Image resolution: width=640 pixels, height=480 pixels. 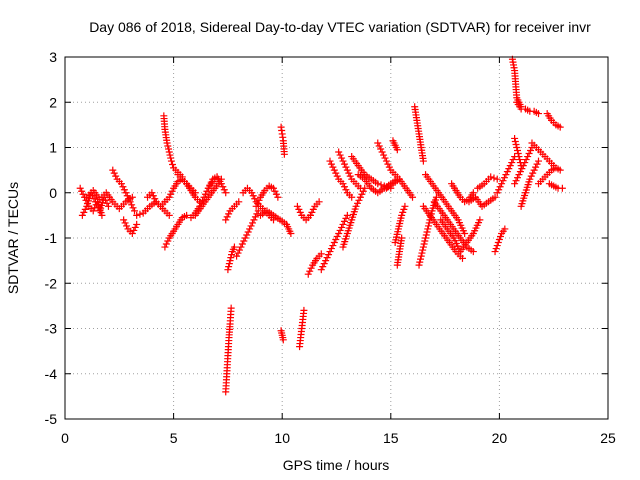 What do you see at coordinates (174, 438) in the screenshot?
I see `x-tick-label: 5` at bounding box center [174, 438].